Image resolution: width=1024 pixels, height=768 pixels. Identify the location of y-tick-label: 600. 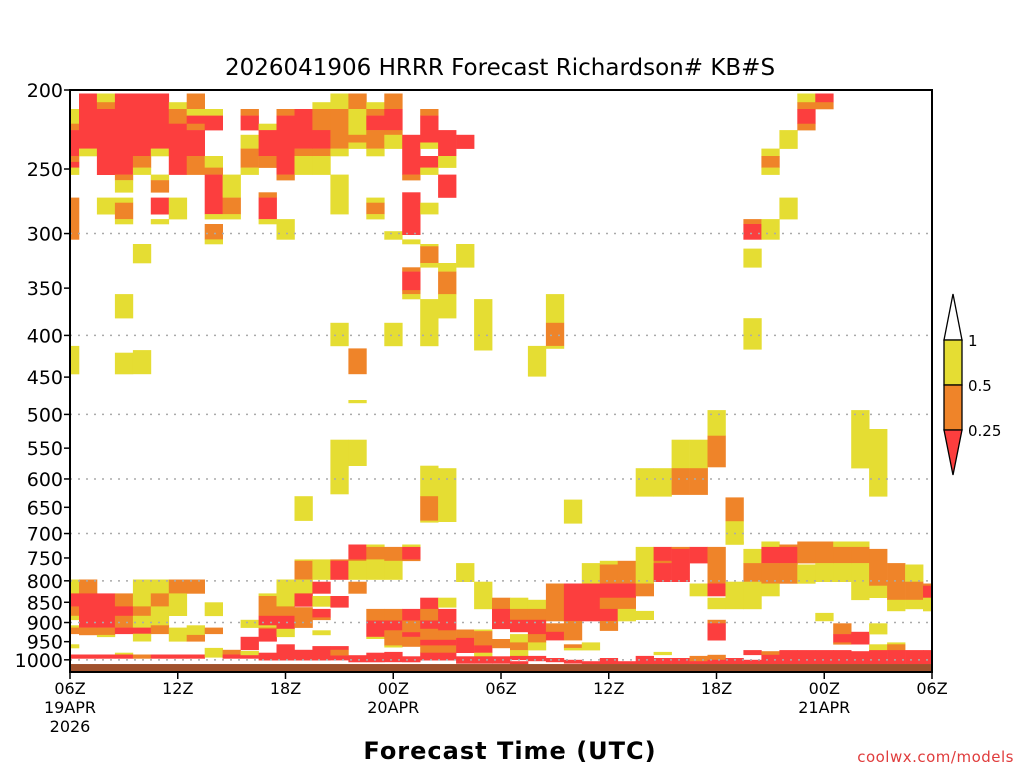
(45, 480).